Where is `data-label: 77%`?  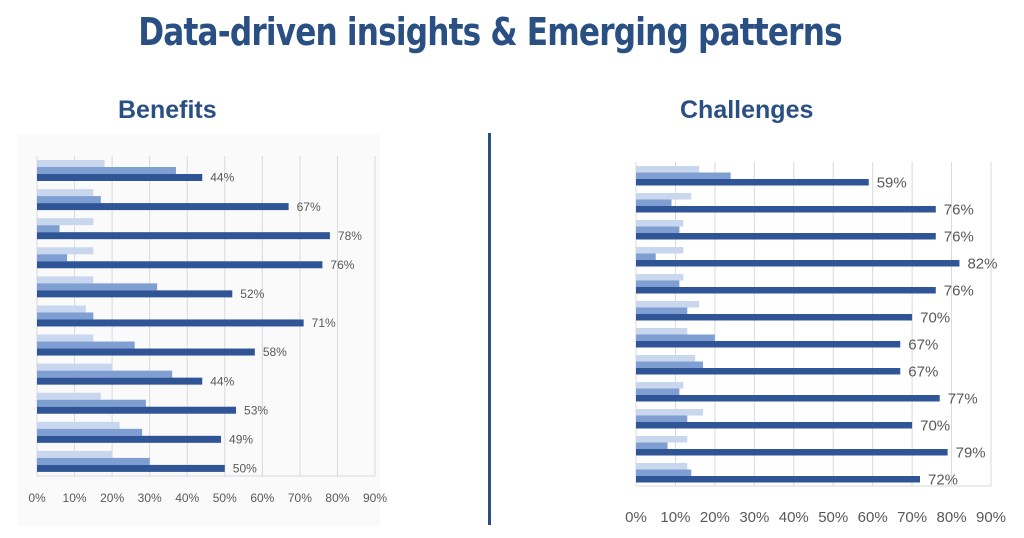 data-label: 77% is located at coordinates (963, 399).